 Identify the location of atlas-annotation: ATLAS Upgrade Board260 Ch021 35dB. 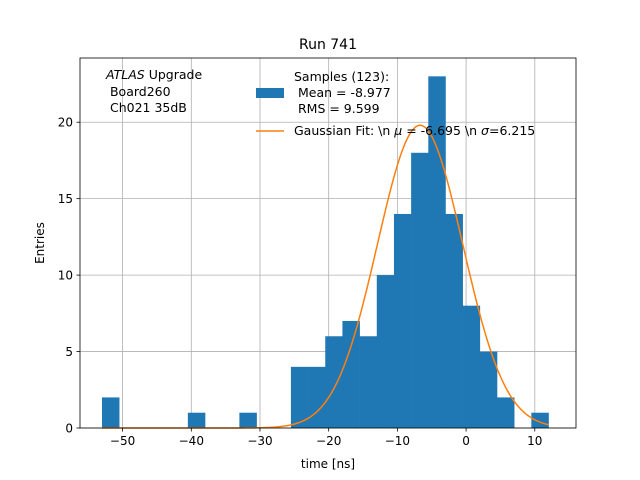
(153, 91).